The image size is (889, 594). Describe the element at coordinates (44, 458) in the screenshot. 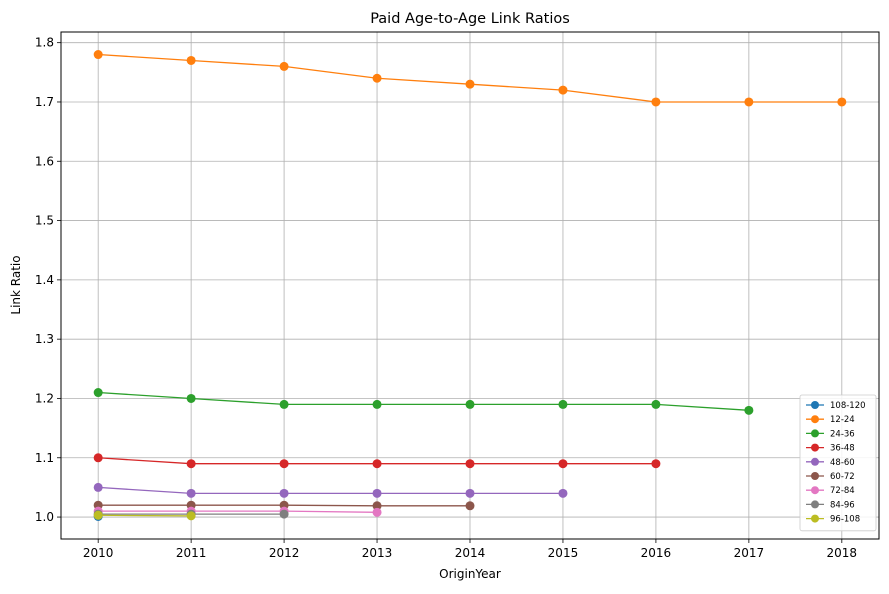

I see `y-tick-label: 1.1` at that location.